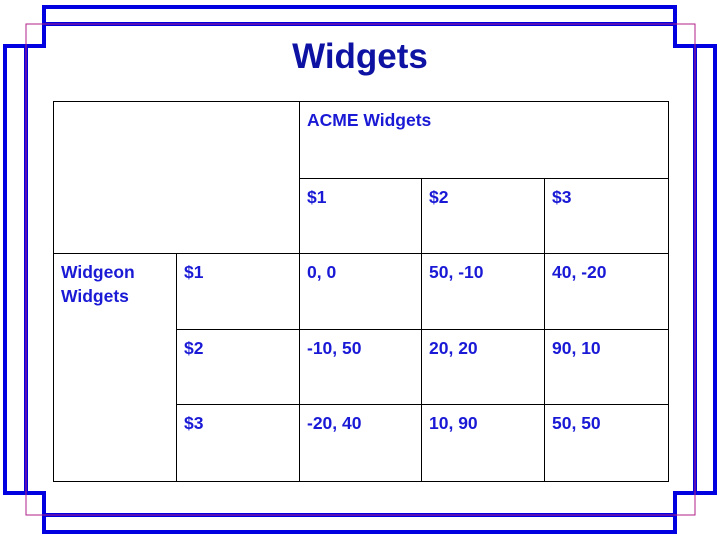 This screenshot has height=540, width=720. I want to click on column-player-label: ACME Widgets, so click(484, 140).